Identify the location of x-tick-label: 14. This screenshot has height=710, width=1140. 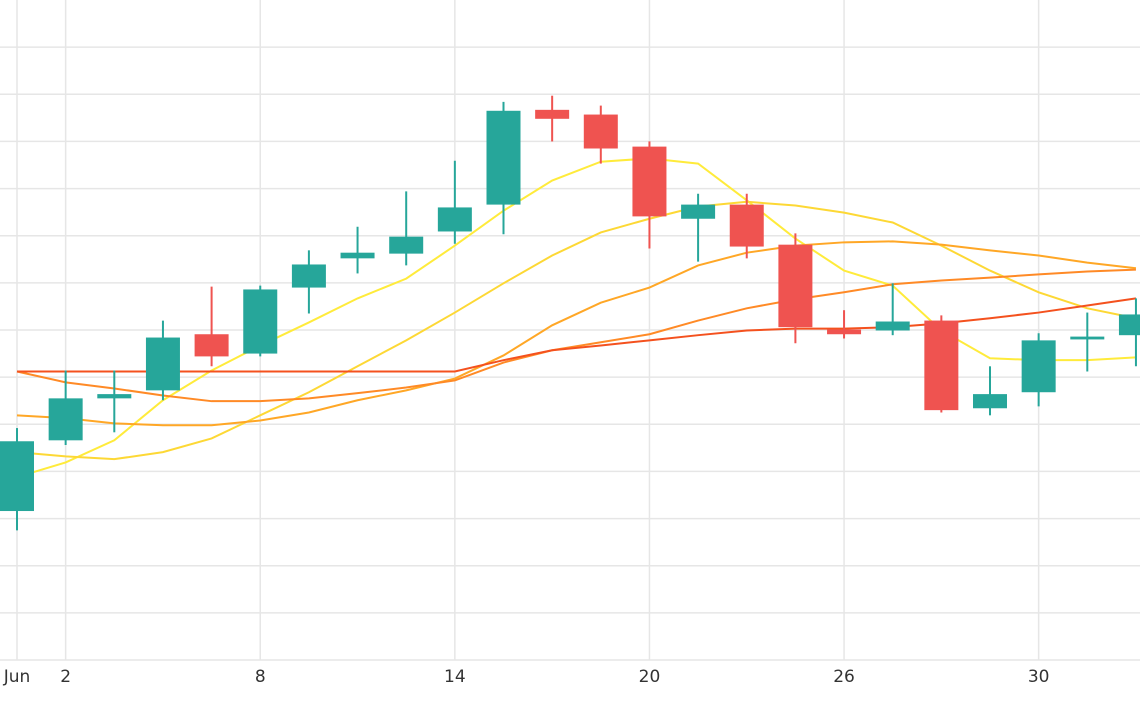
(455, 677).